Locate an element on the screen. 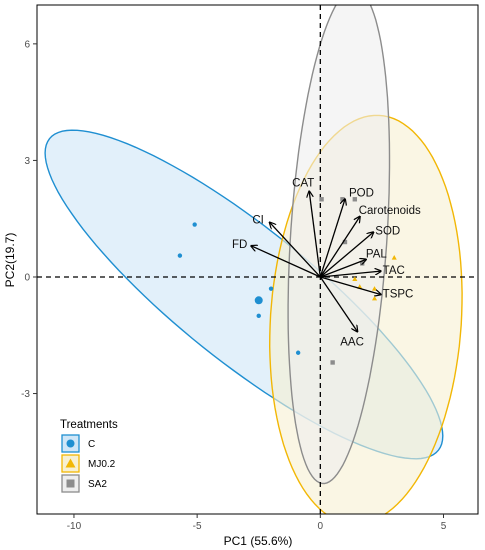 The width and height of the screenshot is (485, 550). loading-label-pod: POD is located at coordinates (361, 193).